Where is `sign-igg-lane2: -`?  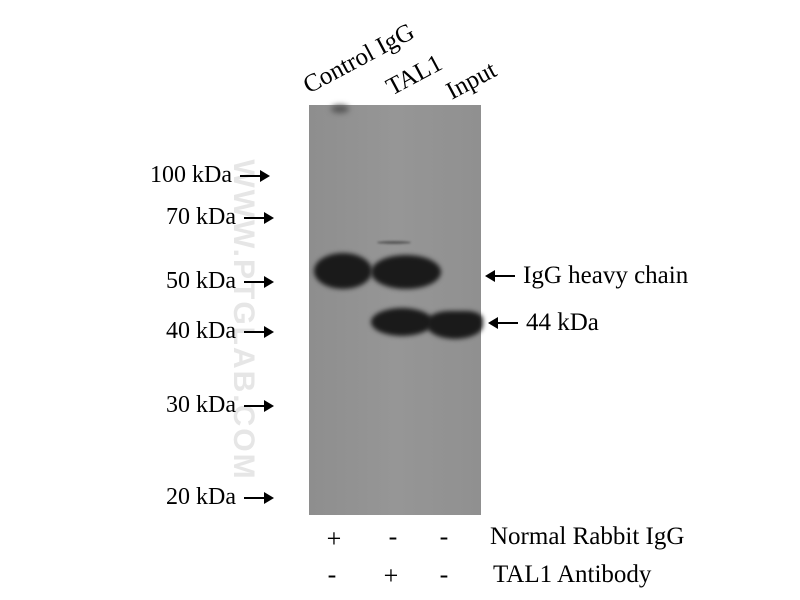 sign-igg-lane2: - is located at coordinates (393, 536).